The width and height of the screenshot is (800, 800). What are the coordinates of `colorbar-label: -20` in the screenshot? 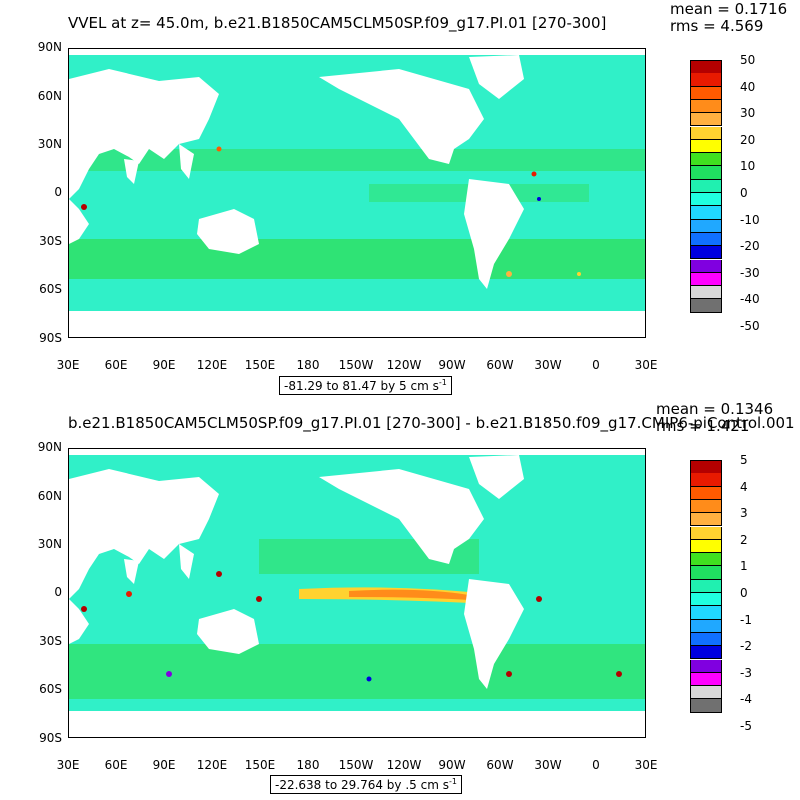 It's located at (750, 246).